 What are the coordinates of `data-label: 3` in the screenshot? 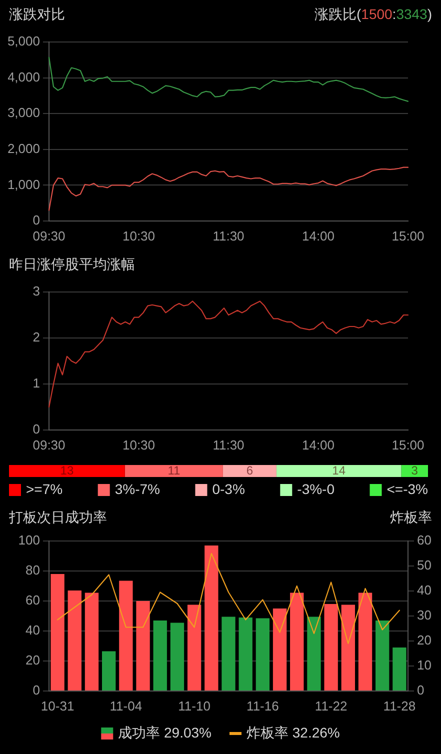 It's located at (414, 470).